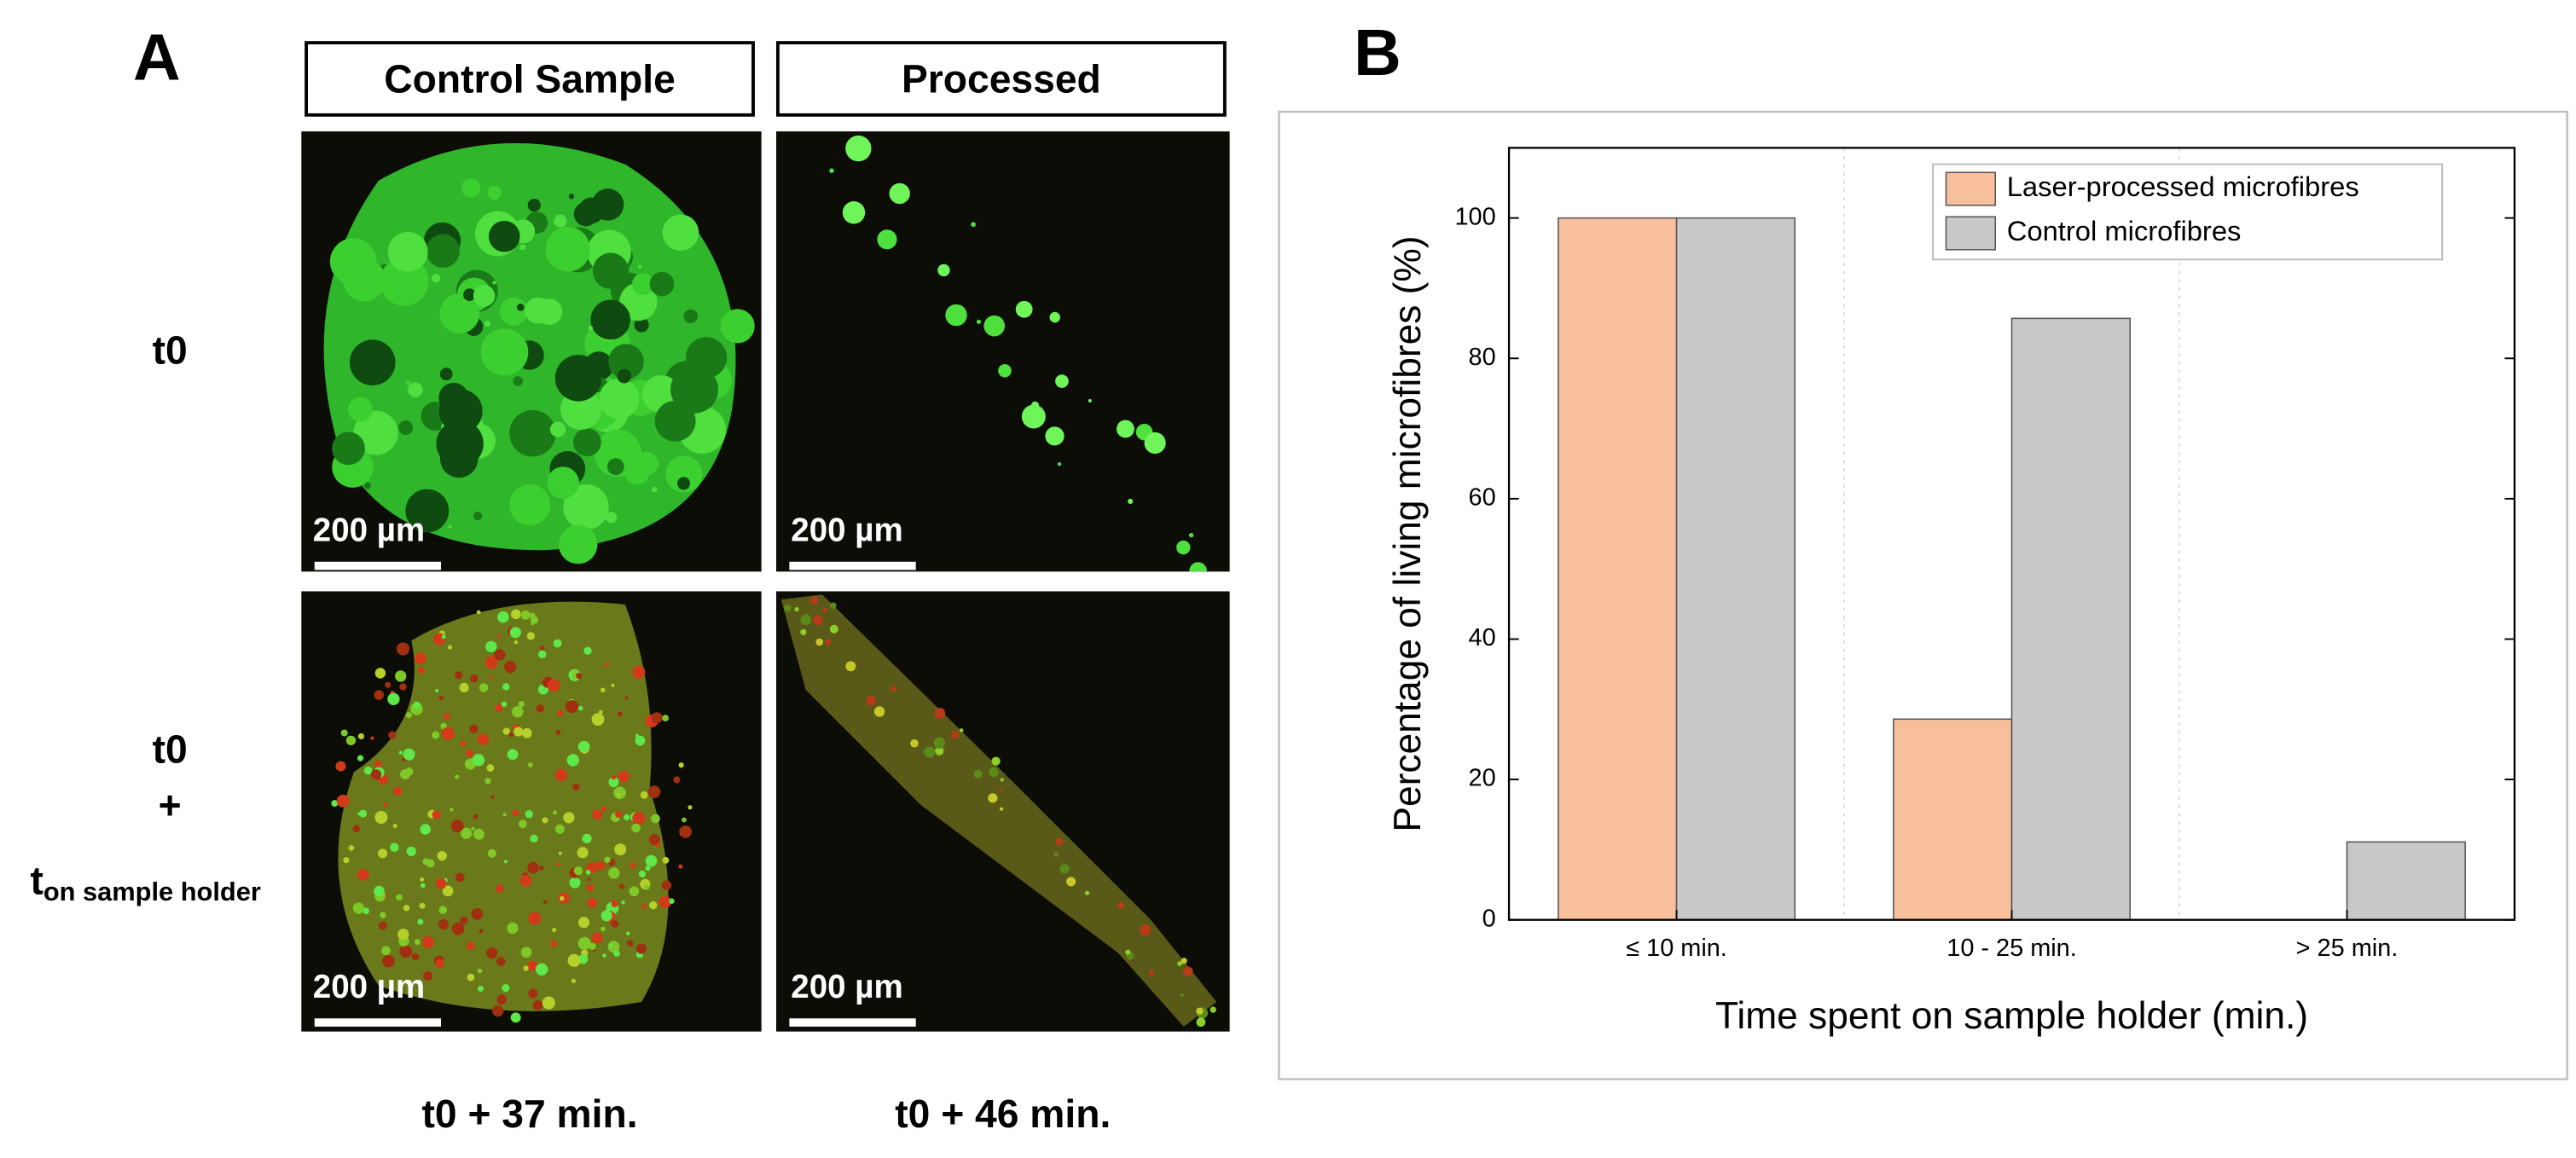 The height and width of the screenshot is (1158, 2576). I want to click on x-tick-label: ≤ 10 min., so click(1676, 948).